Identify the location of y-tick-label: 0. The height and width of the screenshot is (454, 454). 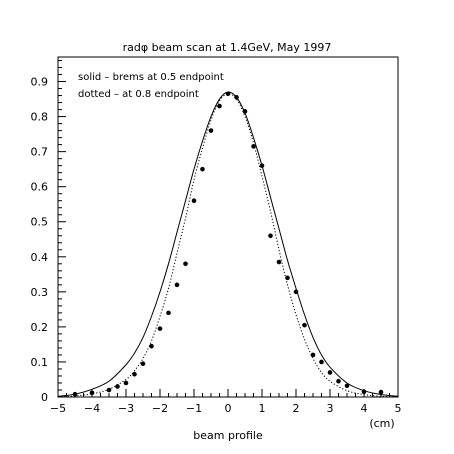
(44, 397).